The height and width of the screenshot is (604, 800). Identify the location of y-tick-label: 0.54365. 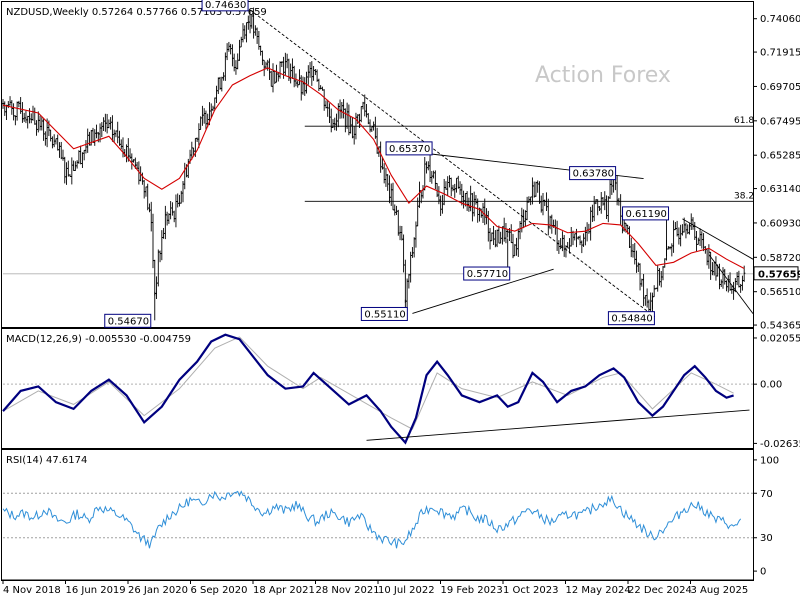
(780, 326).